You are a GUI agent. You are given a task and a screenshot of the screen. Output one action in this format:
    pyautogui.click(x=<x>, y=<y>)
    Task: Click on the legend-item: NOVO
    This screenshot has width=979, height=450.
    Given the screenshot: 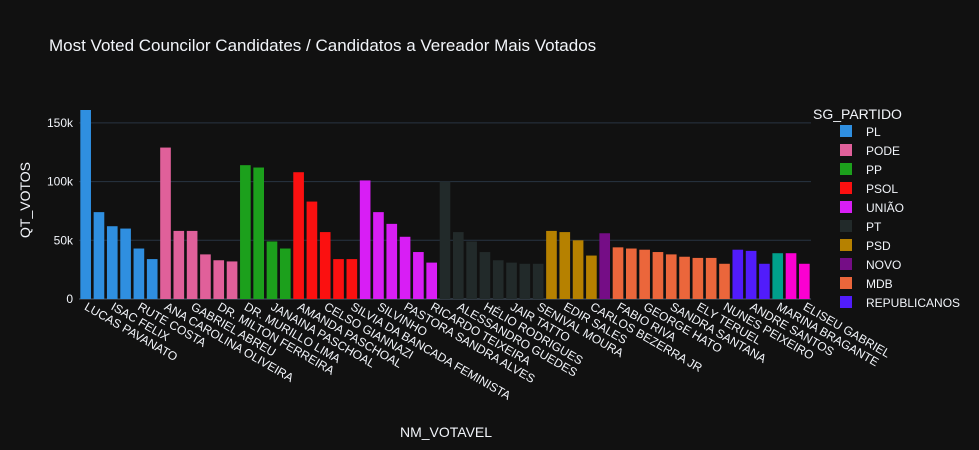 What is the action you would take?
    pyautogui.click(x=870, y=265)
    